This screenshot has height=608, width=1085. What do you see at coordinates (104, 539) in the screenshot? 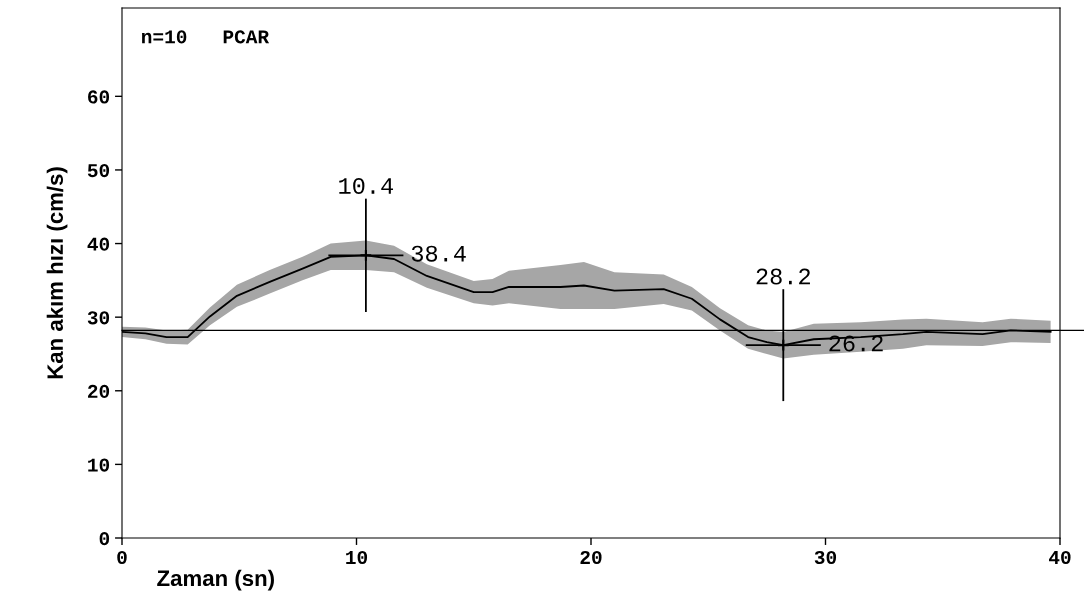
I see `y-tick-label: 0` at bounding box center [104, 539].